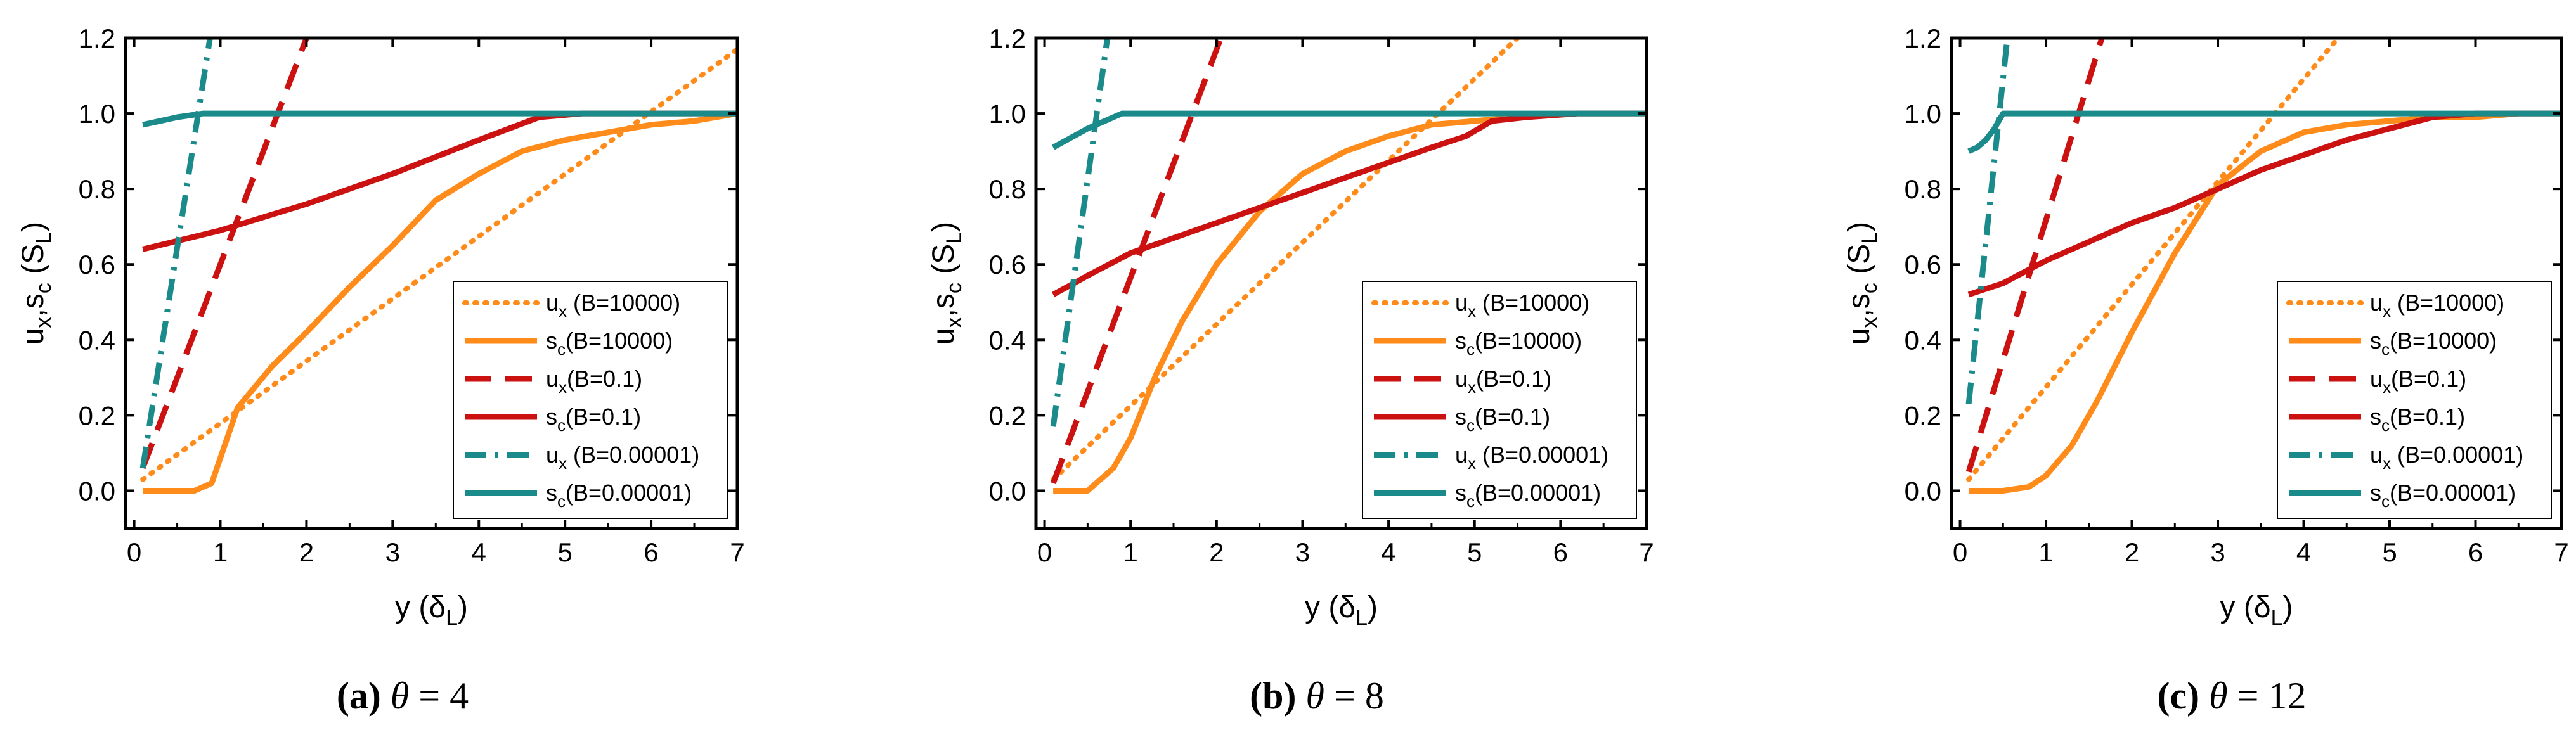  What do you see at coordinates (403, 696) in the screenshot?
I see `panel-caption: (a) θ = 4` at bounding box center [403, 696].